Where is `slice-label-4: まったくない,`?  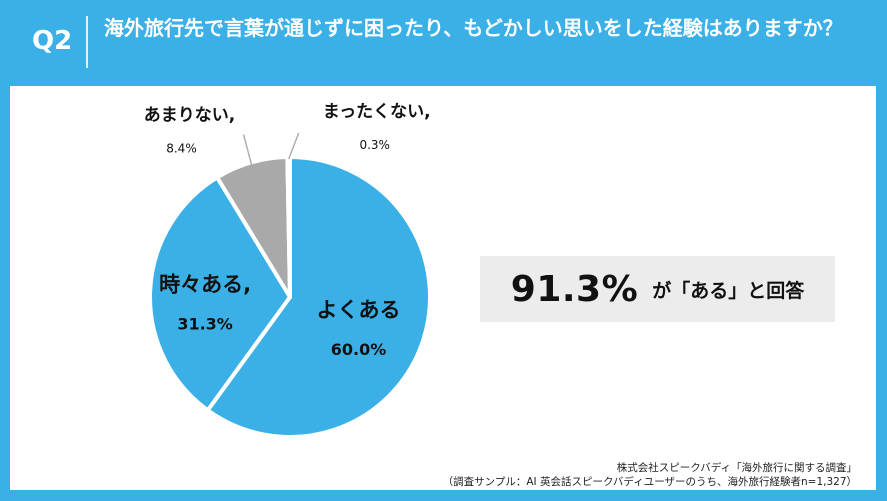 slice-label-4: まったくない, is located at coordinates (377, 112).